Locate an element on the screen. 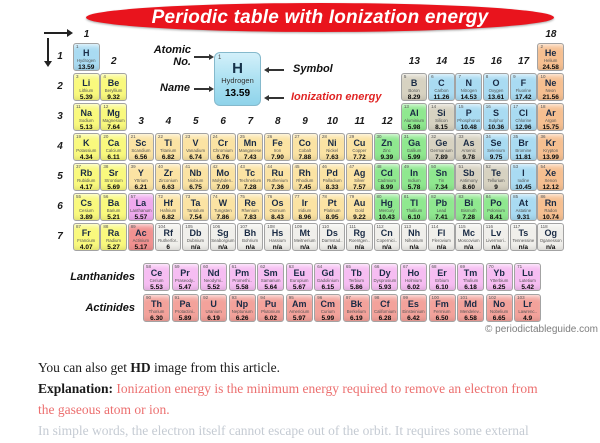 This screenshot has width=600, height=443. element-cell-Ga: 31 Ga Gallium 5.99 is located at coordinates (414, 147).